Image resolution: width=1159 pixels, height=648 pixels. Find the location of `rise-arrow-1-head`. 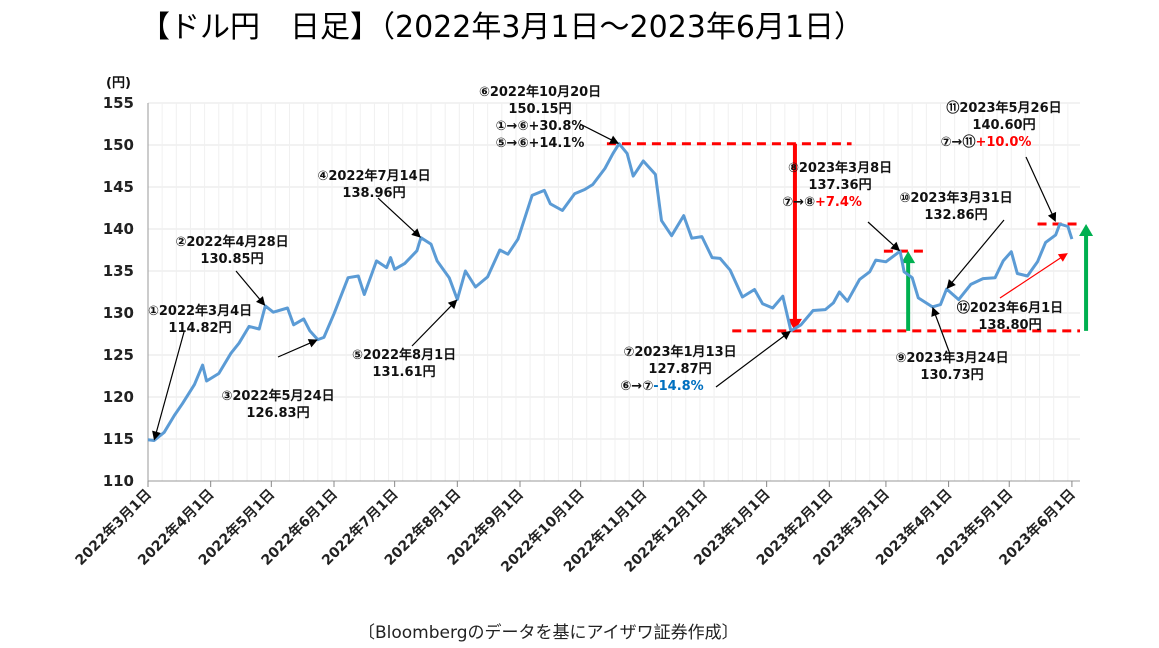

rise-arrow-1-head is located at coordinates (908, 257).